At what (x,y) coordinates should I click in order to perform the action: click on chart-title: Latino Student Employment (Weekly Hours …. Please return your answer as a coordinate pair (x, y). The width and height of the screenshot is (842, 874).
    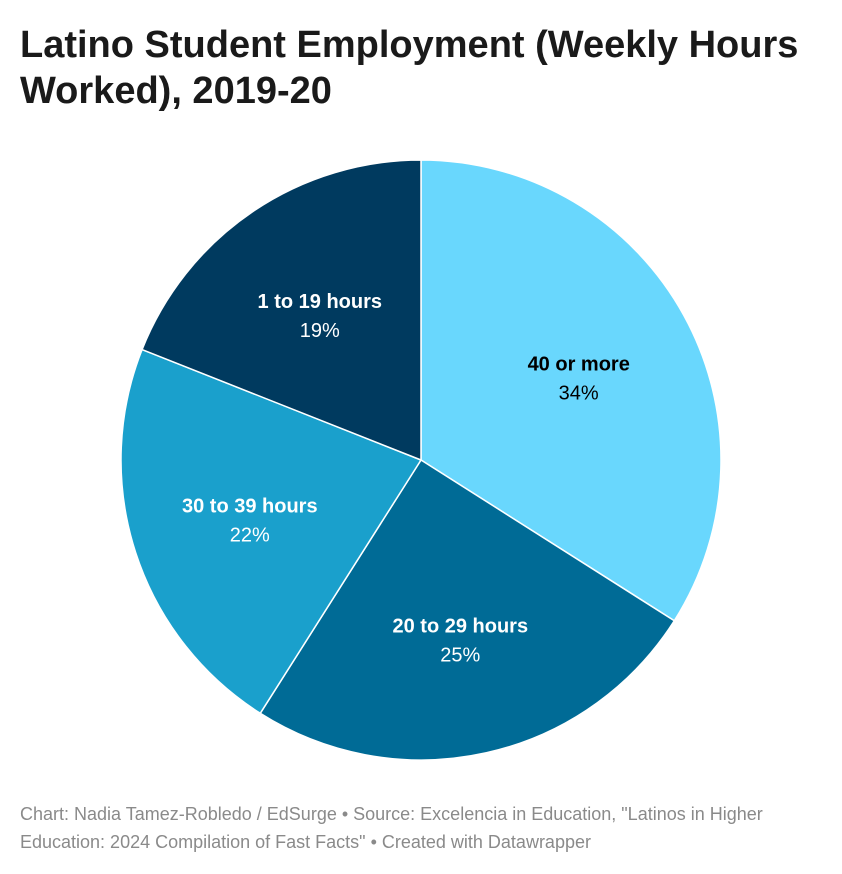
    Looking at the image, I should click on (409, 68).